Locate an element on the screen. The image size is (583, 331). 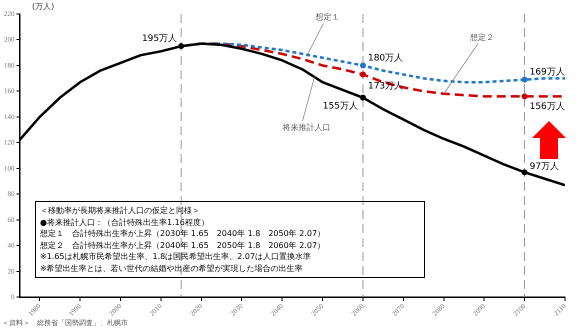
data-label: 97万人 is located at coordinates (545, 166).